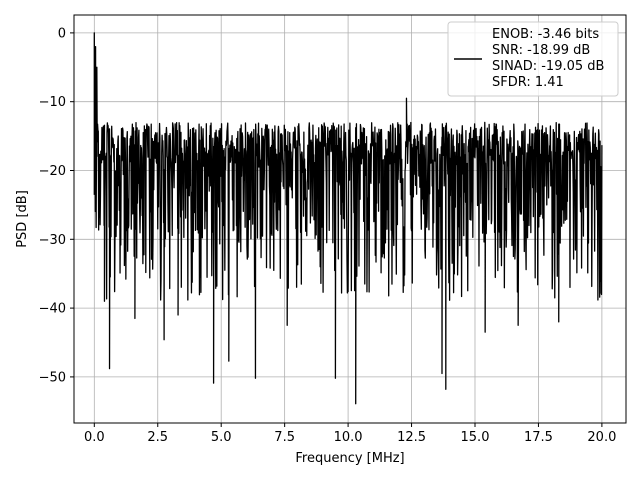 The height and width of the screenshot is (480, 640). What do you see at coordinates (284, 437) in the screenshot?
I see `x-tick-label: 7.5` at bounding box center [284, 437].